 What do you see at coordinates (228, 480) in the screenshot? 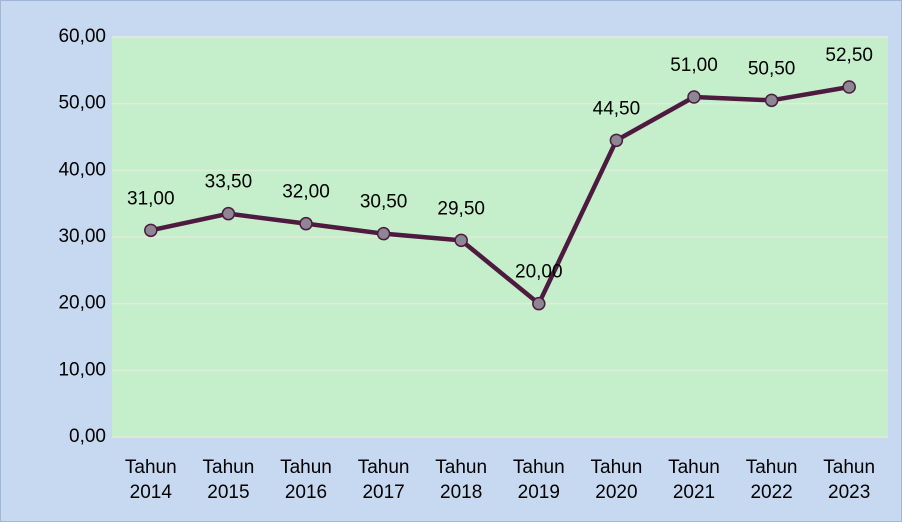
I see `x-tick-label: Tahun 2015` at bounding box center [228, 480].